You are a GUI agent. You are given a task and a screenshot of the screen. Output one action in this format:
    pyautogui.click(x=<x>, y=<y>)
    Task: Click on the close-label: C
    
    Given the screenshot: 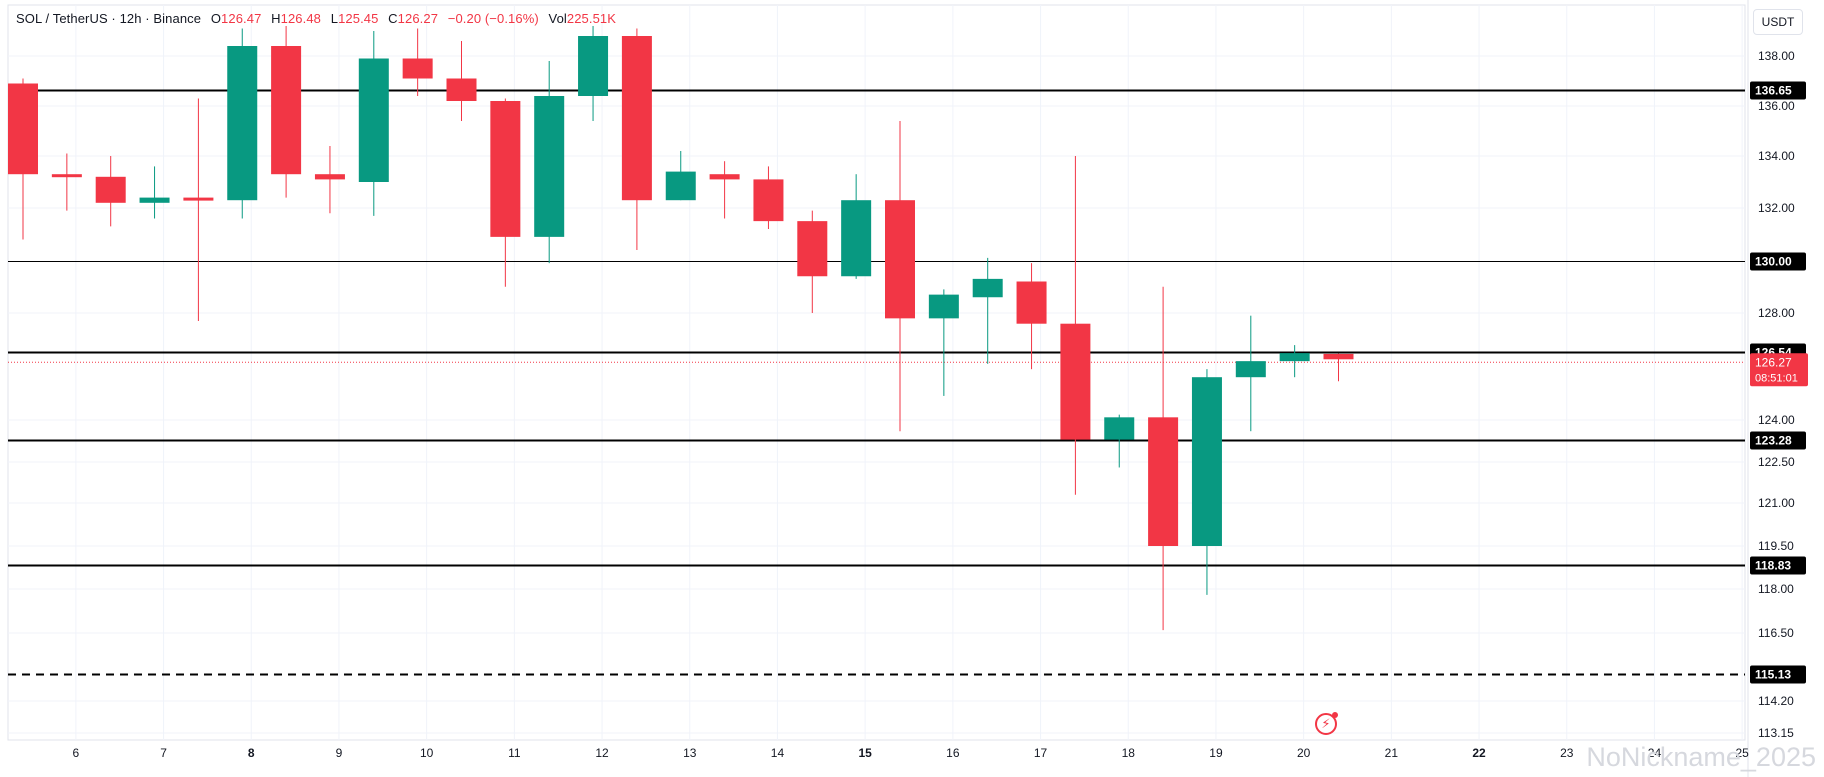 What is the action you would take?
    pyautogui.click(x=393, y=18)
    